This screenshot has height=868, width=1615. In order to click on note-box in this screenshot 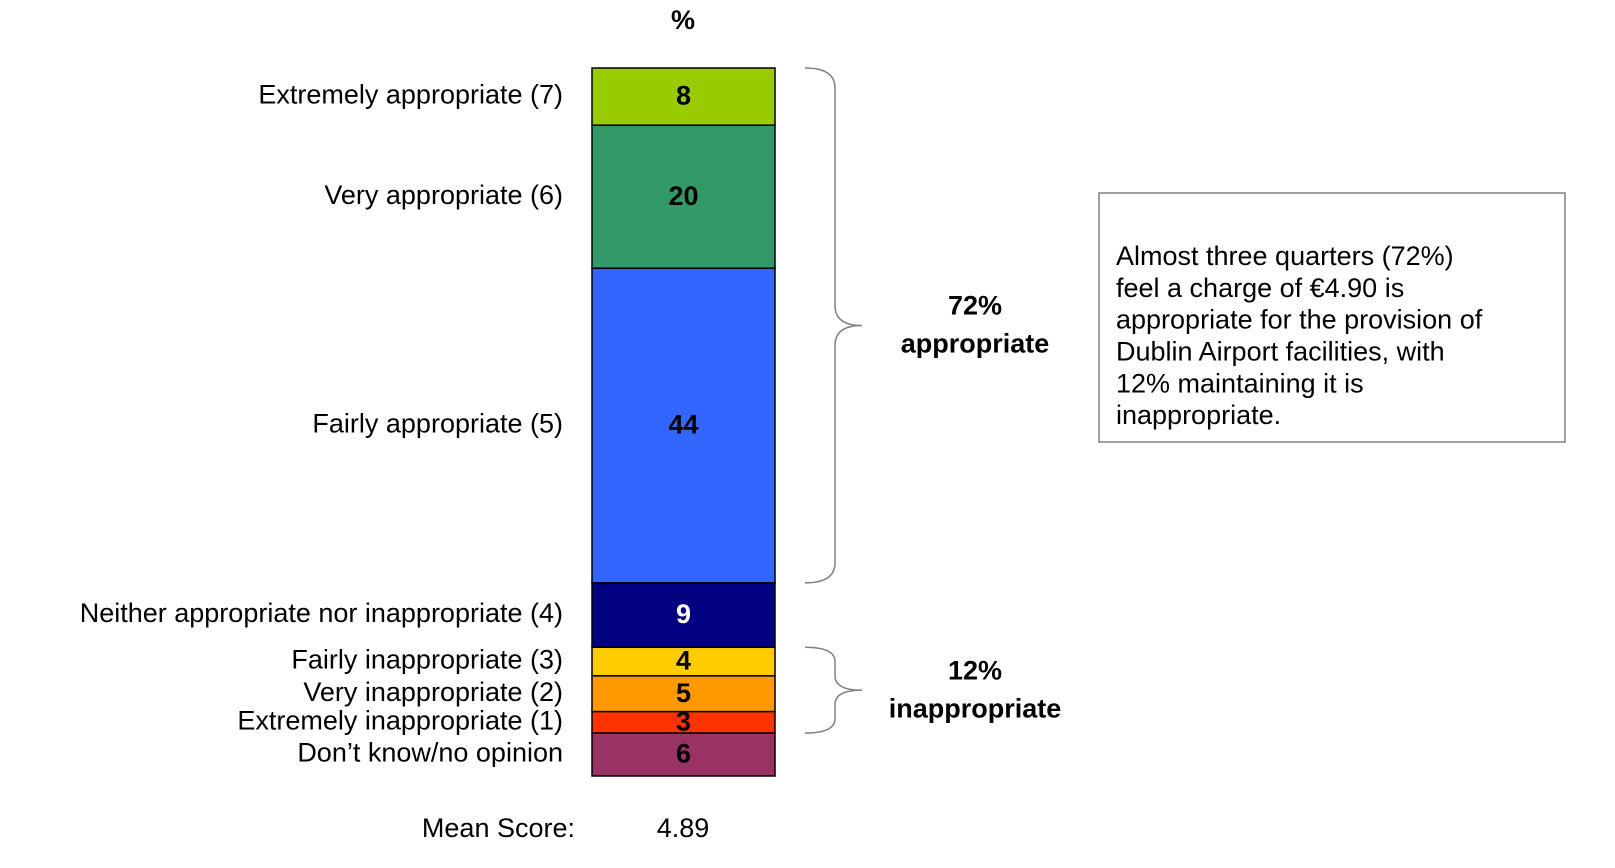, I will do `click(1332, 317)`.